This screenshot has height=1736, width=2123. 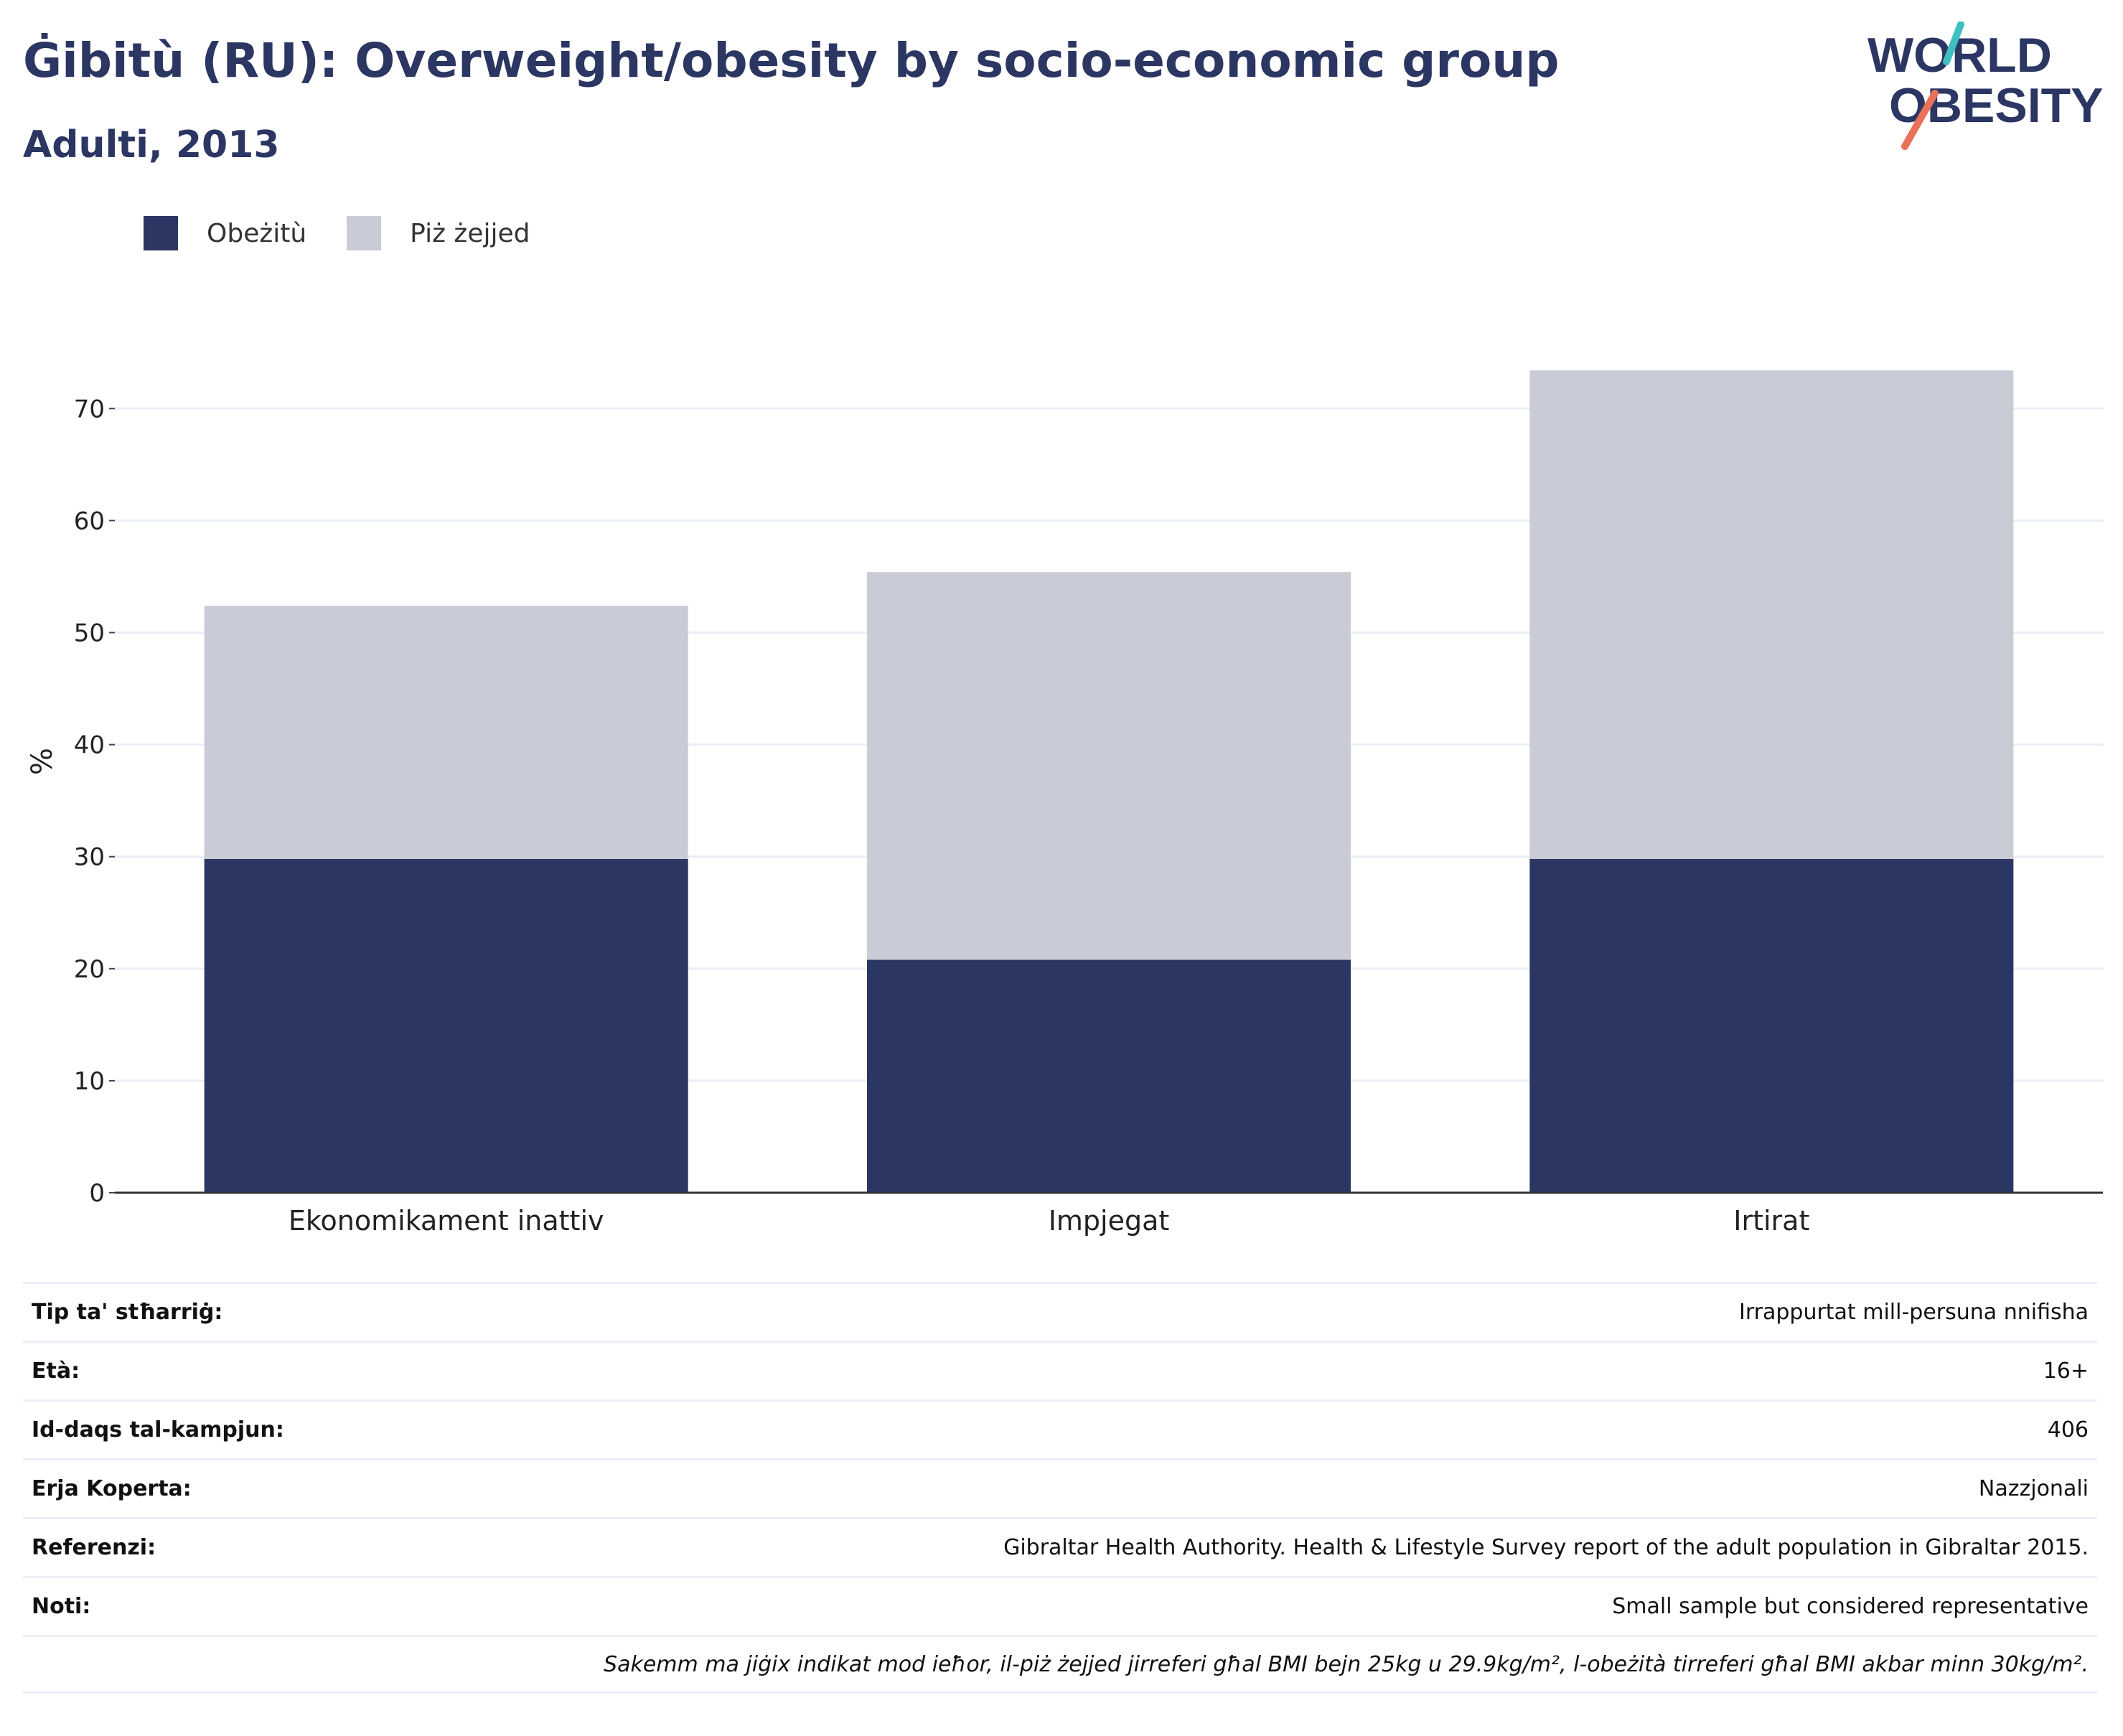 What do you see at coordinates (1920, 120) in the screenshot?
I see `logo-coral-slash` at bounding box center [1920, 120].